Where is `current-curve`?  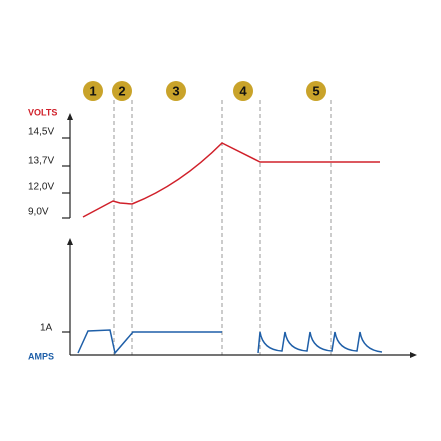 current-curve is located at coordinates (230, 342).